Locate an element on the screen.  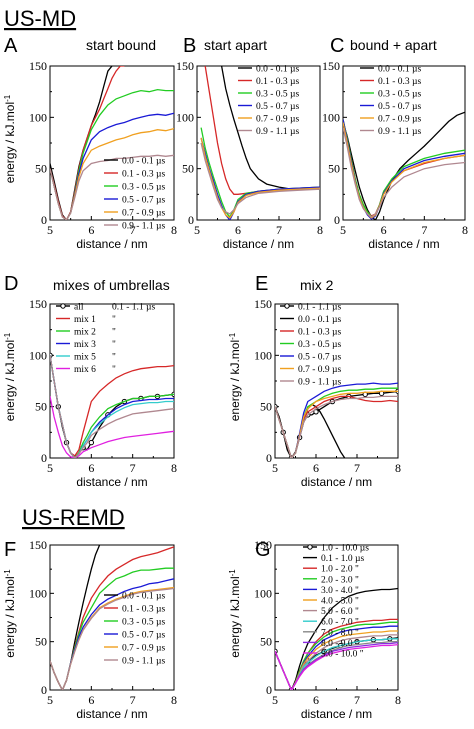
panel-letter: C is located at coordinates (337, 46).